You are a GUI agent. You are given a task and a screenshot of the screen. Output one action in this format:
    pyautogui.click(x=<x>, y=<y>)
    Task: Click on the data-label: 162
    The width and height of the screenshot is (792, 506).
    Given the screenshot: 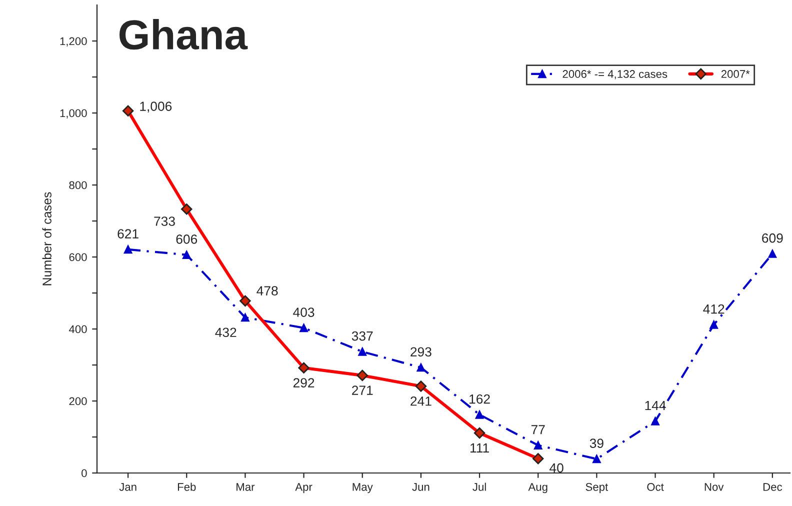 What is the action you would take?
    pyautogui.click(x=480, y=399)
    